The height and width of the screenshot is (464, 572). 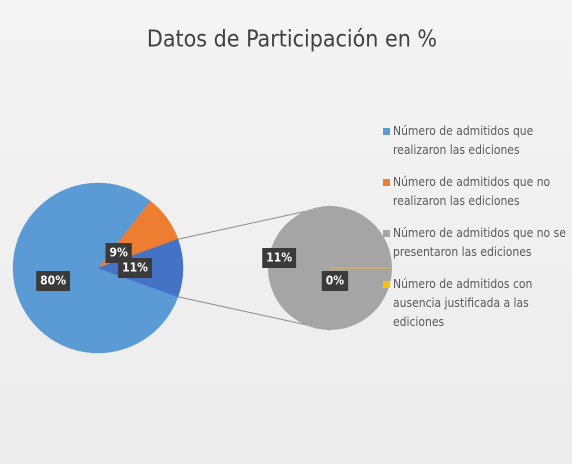 I want to click on data-label: 80%, so click(x=53, y=281).